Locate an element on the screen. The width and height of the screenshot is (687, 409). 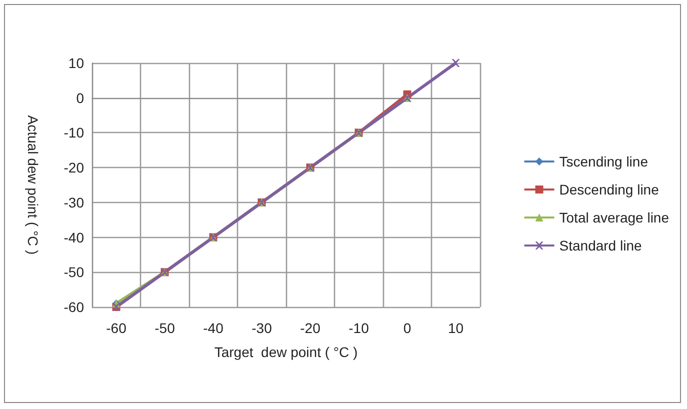
x-tick-label: -20 is located at coordinates (310, 328).